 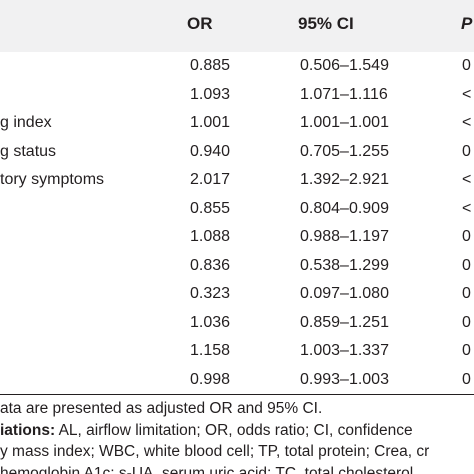 I want to click on table-row: 0.836 0.538–1.299 0, so click(x=237, y=266).